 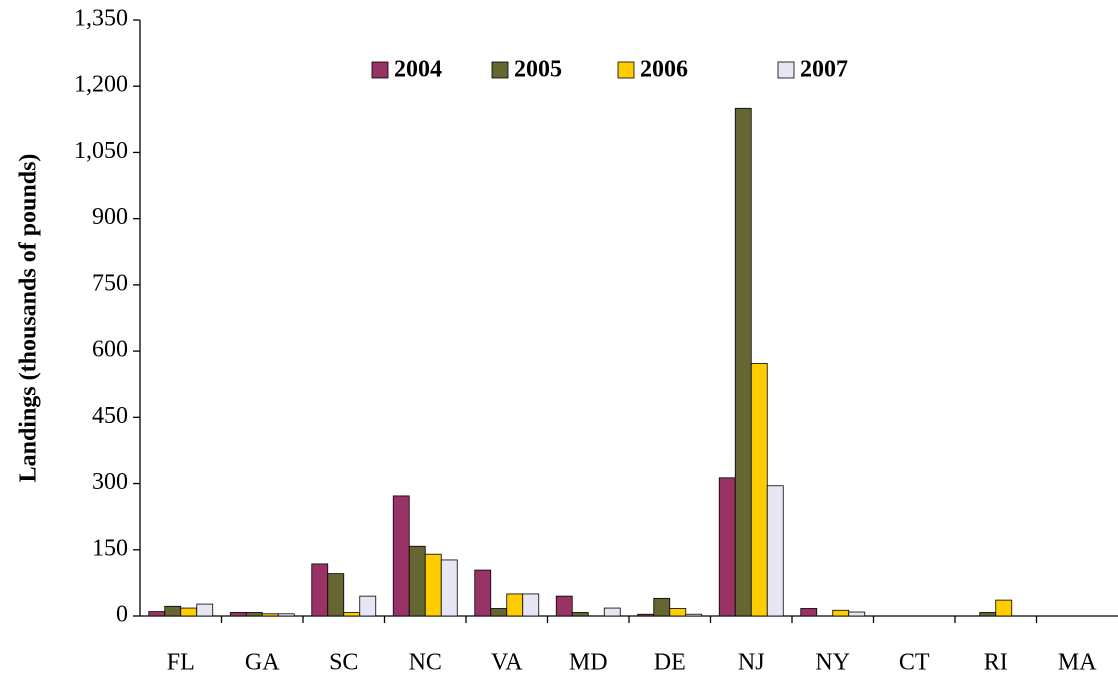 I want to click on x-tick-label: MA, so click(x=1077, y=663).